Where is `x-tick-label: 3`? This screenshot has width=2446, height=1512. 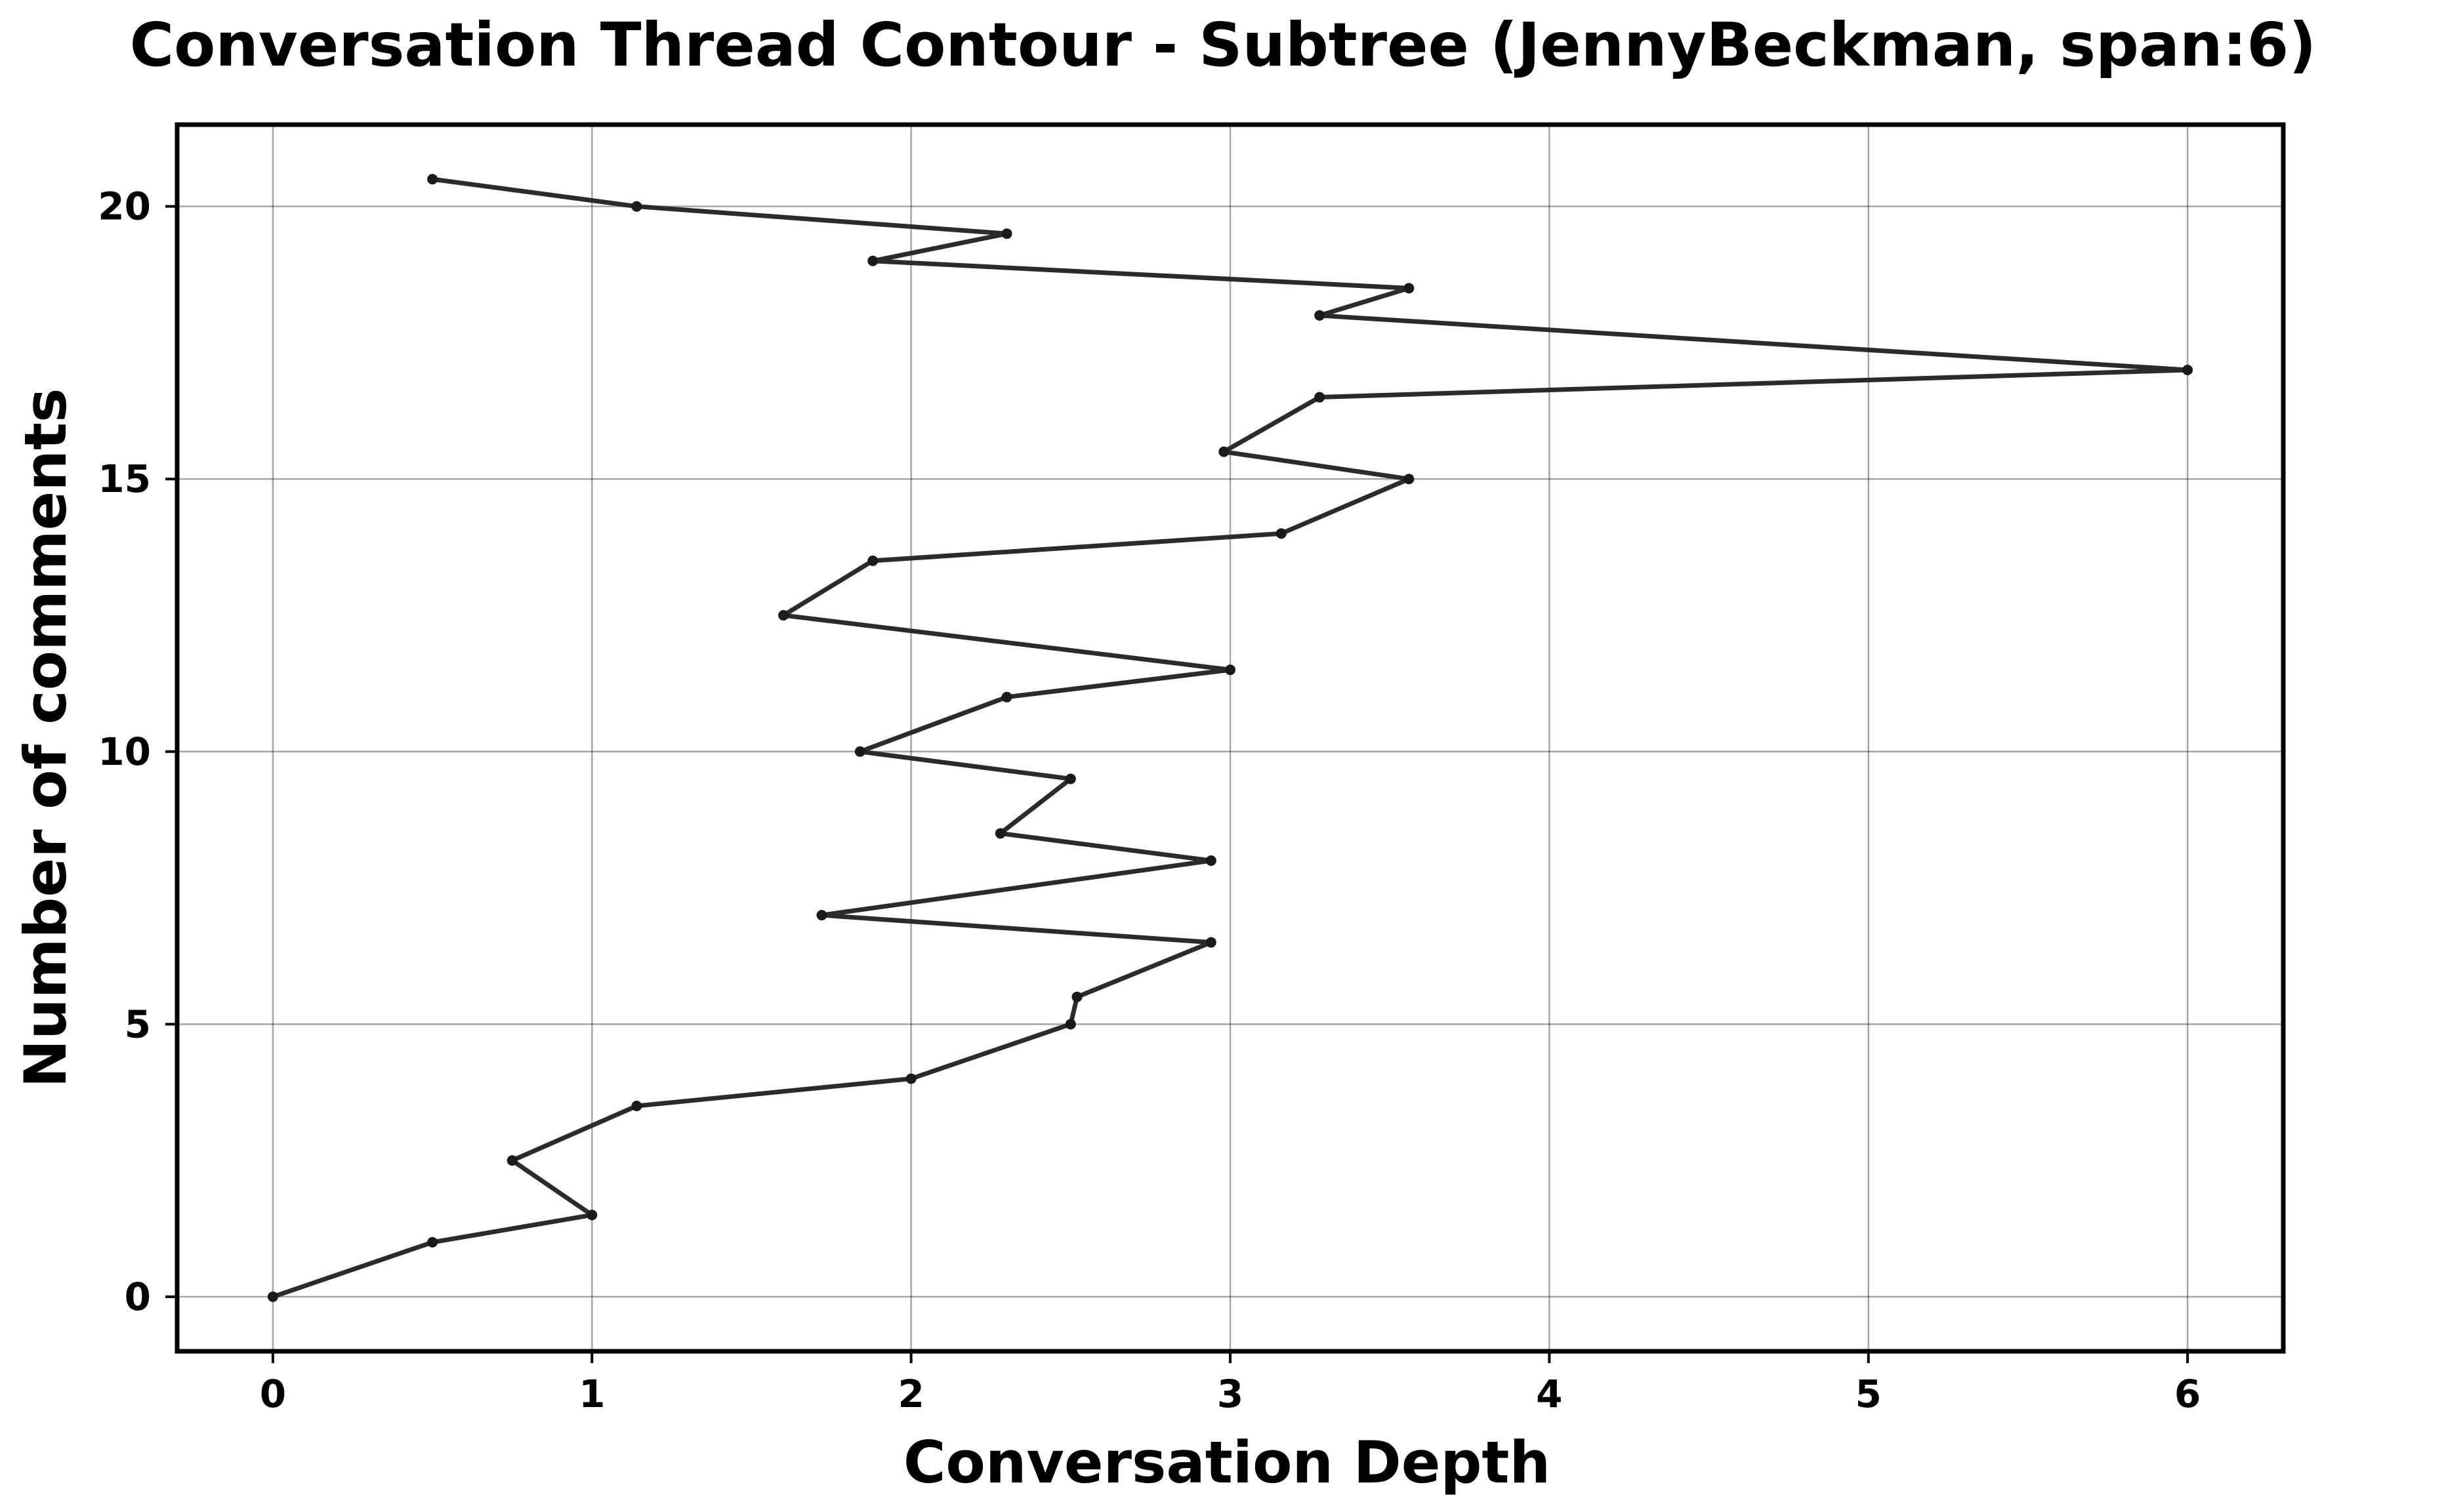 x-tick-label: 3 is located at coordinates (1230, 1394).